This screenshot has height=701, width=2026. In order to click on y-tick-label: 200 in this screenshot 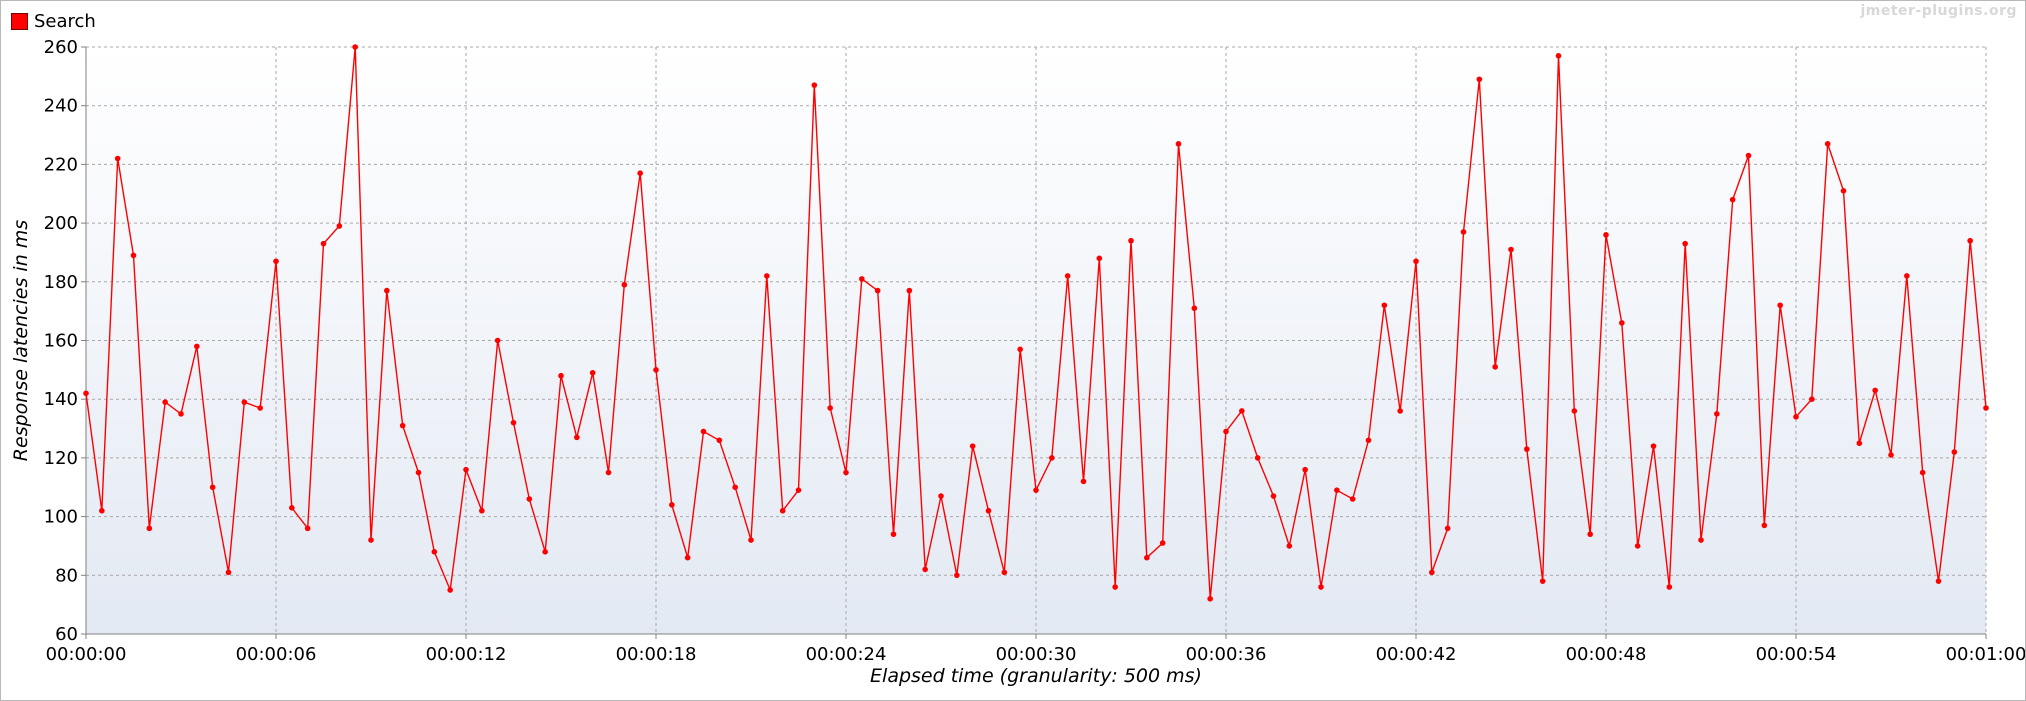, I will do `click(61, 223)`.